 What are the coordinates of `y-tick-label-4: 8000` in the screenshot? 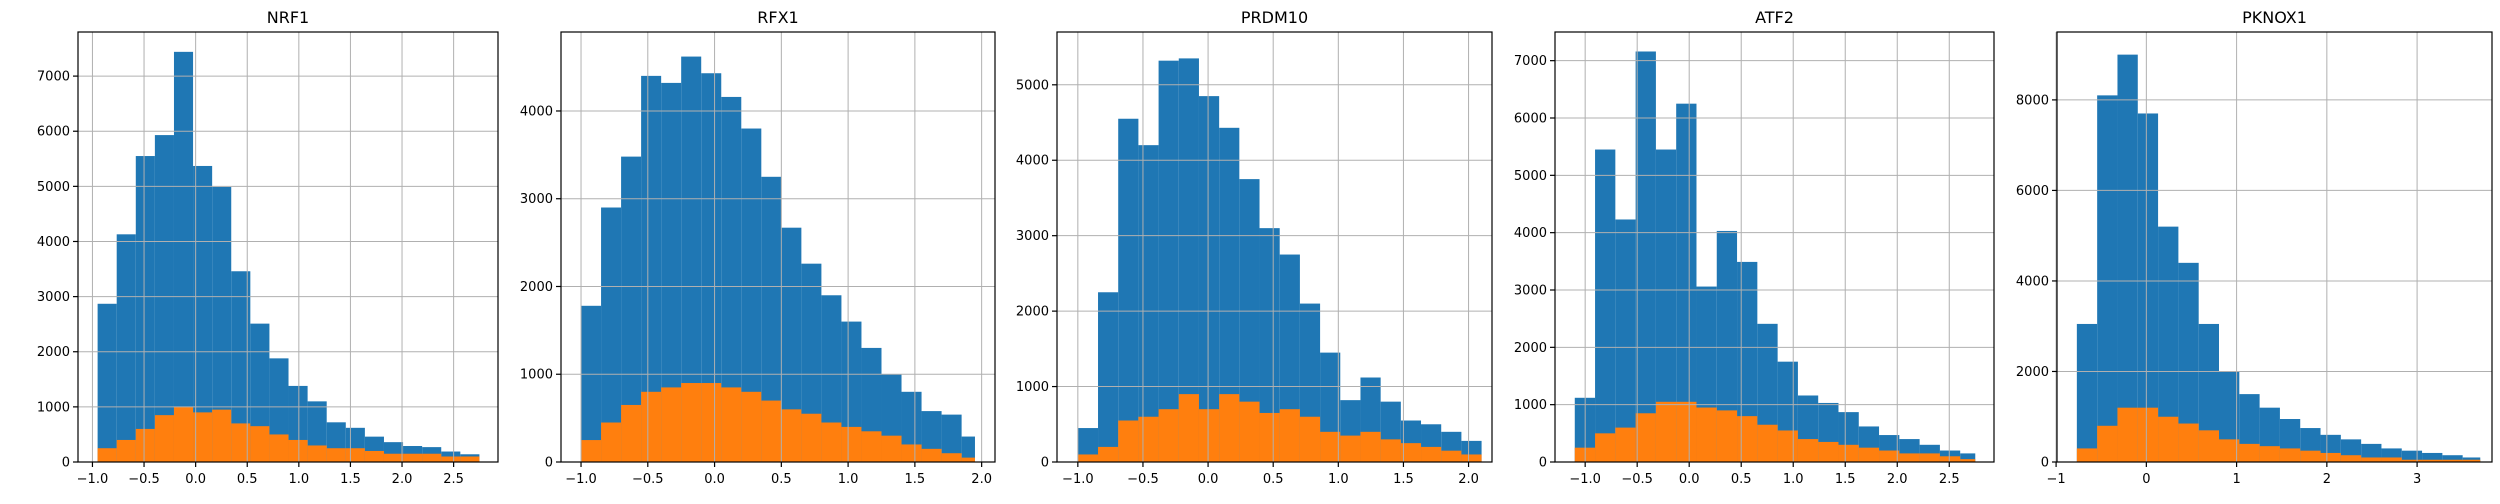 It's located at (2032, 100).